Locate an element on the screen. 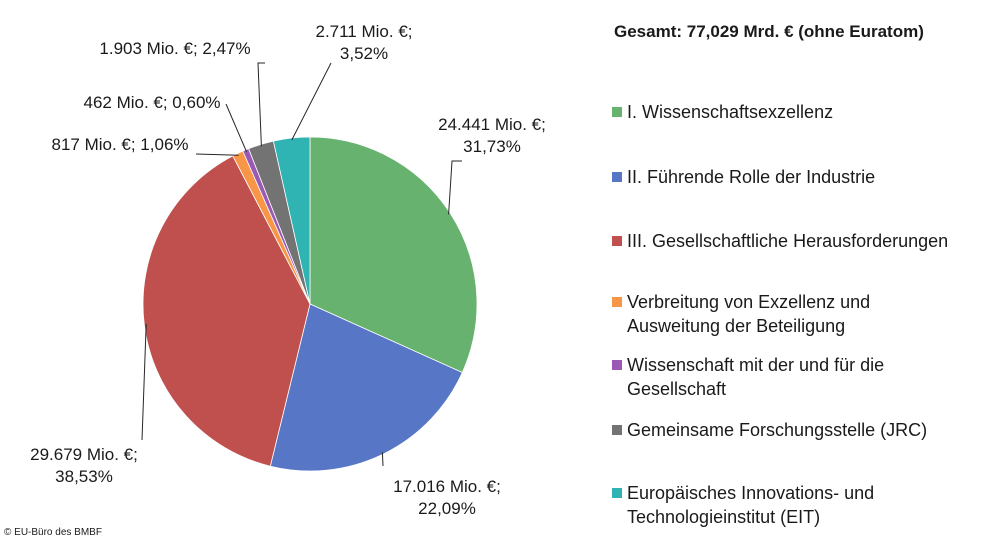 This screenshot has width=1000, height=544. data-label: 29.679 Mio. €; 38,53% is located at coordinates (84, 465).